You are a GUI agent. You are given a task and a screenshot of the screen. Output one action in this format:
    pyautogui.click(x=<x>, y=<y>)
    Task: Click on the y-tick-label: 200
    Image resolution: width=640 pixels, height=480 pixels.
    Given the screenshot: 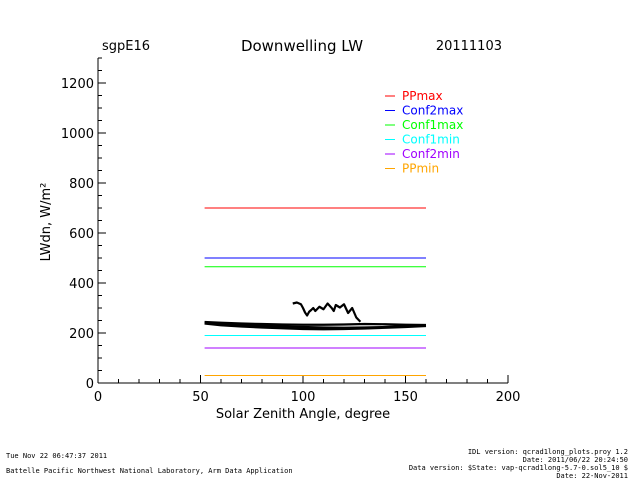 What is the action you would take?
    pyautogui.click(x=81, y=334)
    